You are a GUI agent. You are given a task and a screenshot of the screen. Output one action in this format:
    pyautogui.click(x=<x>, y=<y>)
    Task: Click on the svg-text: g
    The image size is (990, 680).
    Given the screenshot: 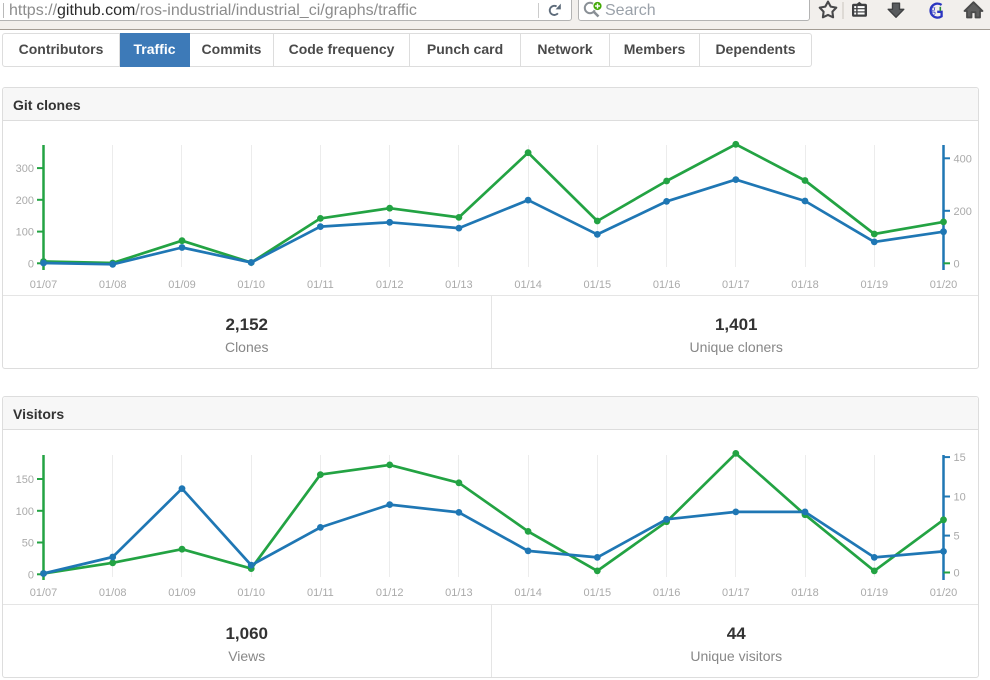 What is the action you would take?
    pyautogui.click(x=933, y=10)
    